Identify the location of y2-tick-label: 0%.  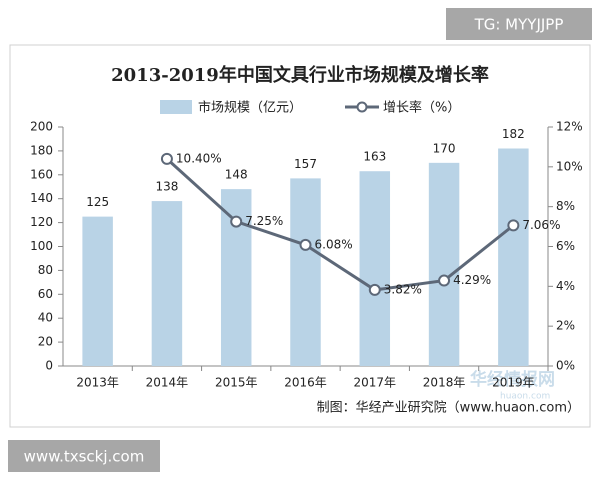
(565, 366).